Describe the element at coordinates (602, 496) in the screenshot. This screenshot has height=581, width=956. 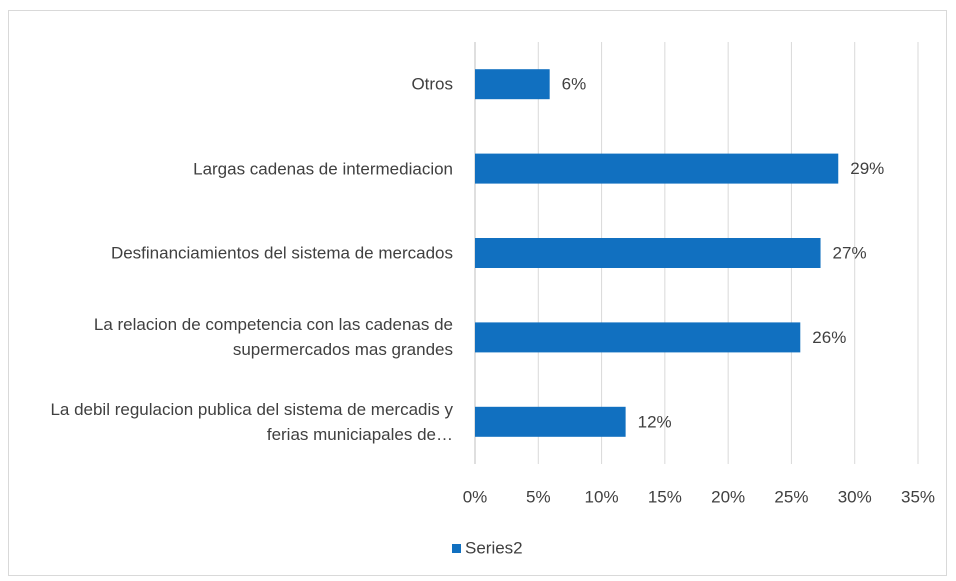
I see `x-tick-label: 10%` at that location.